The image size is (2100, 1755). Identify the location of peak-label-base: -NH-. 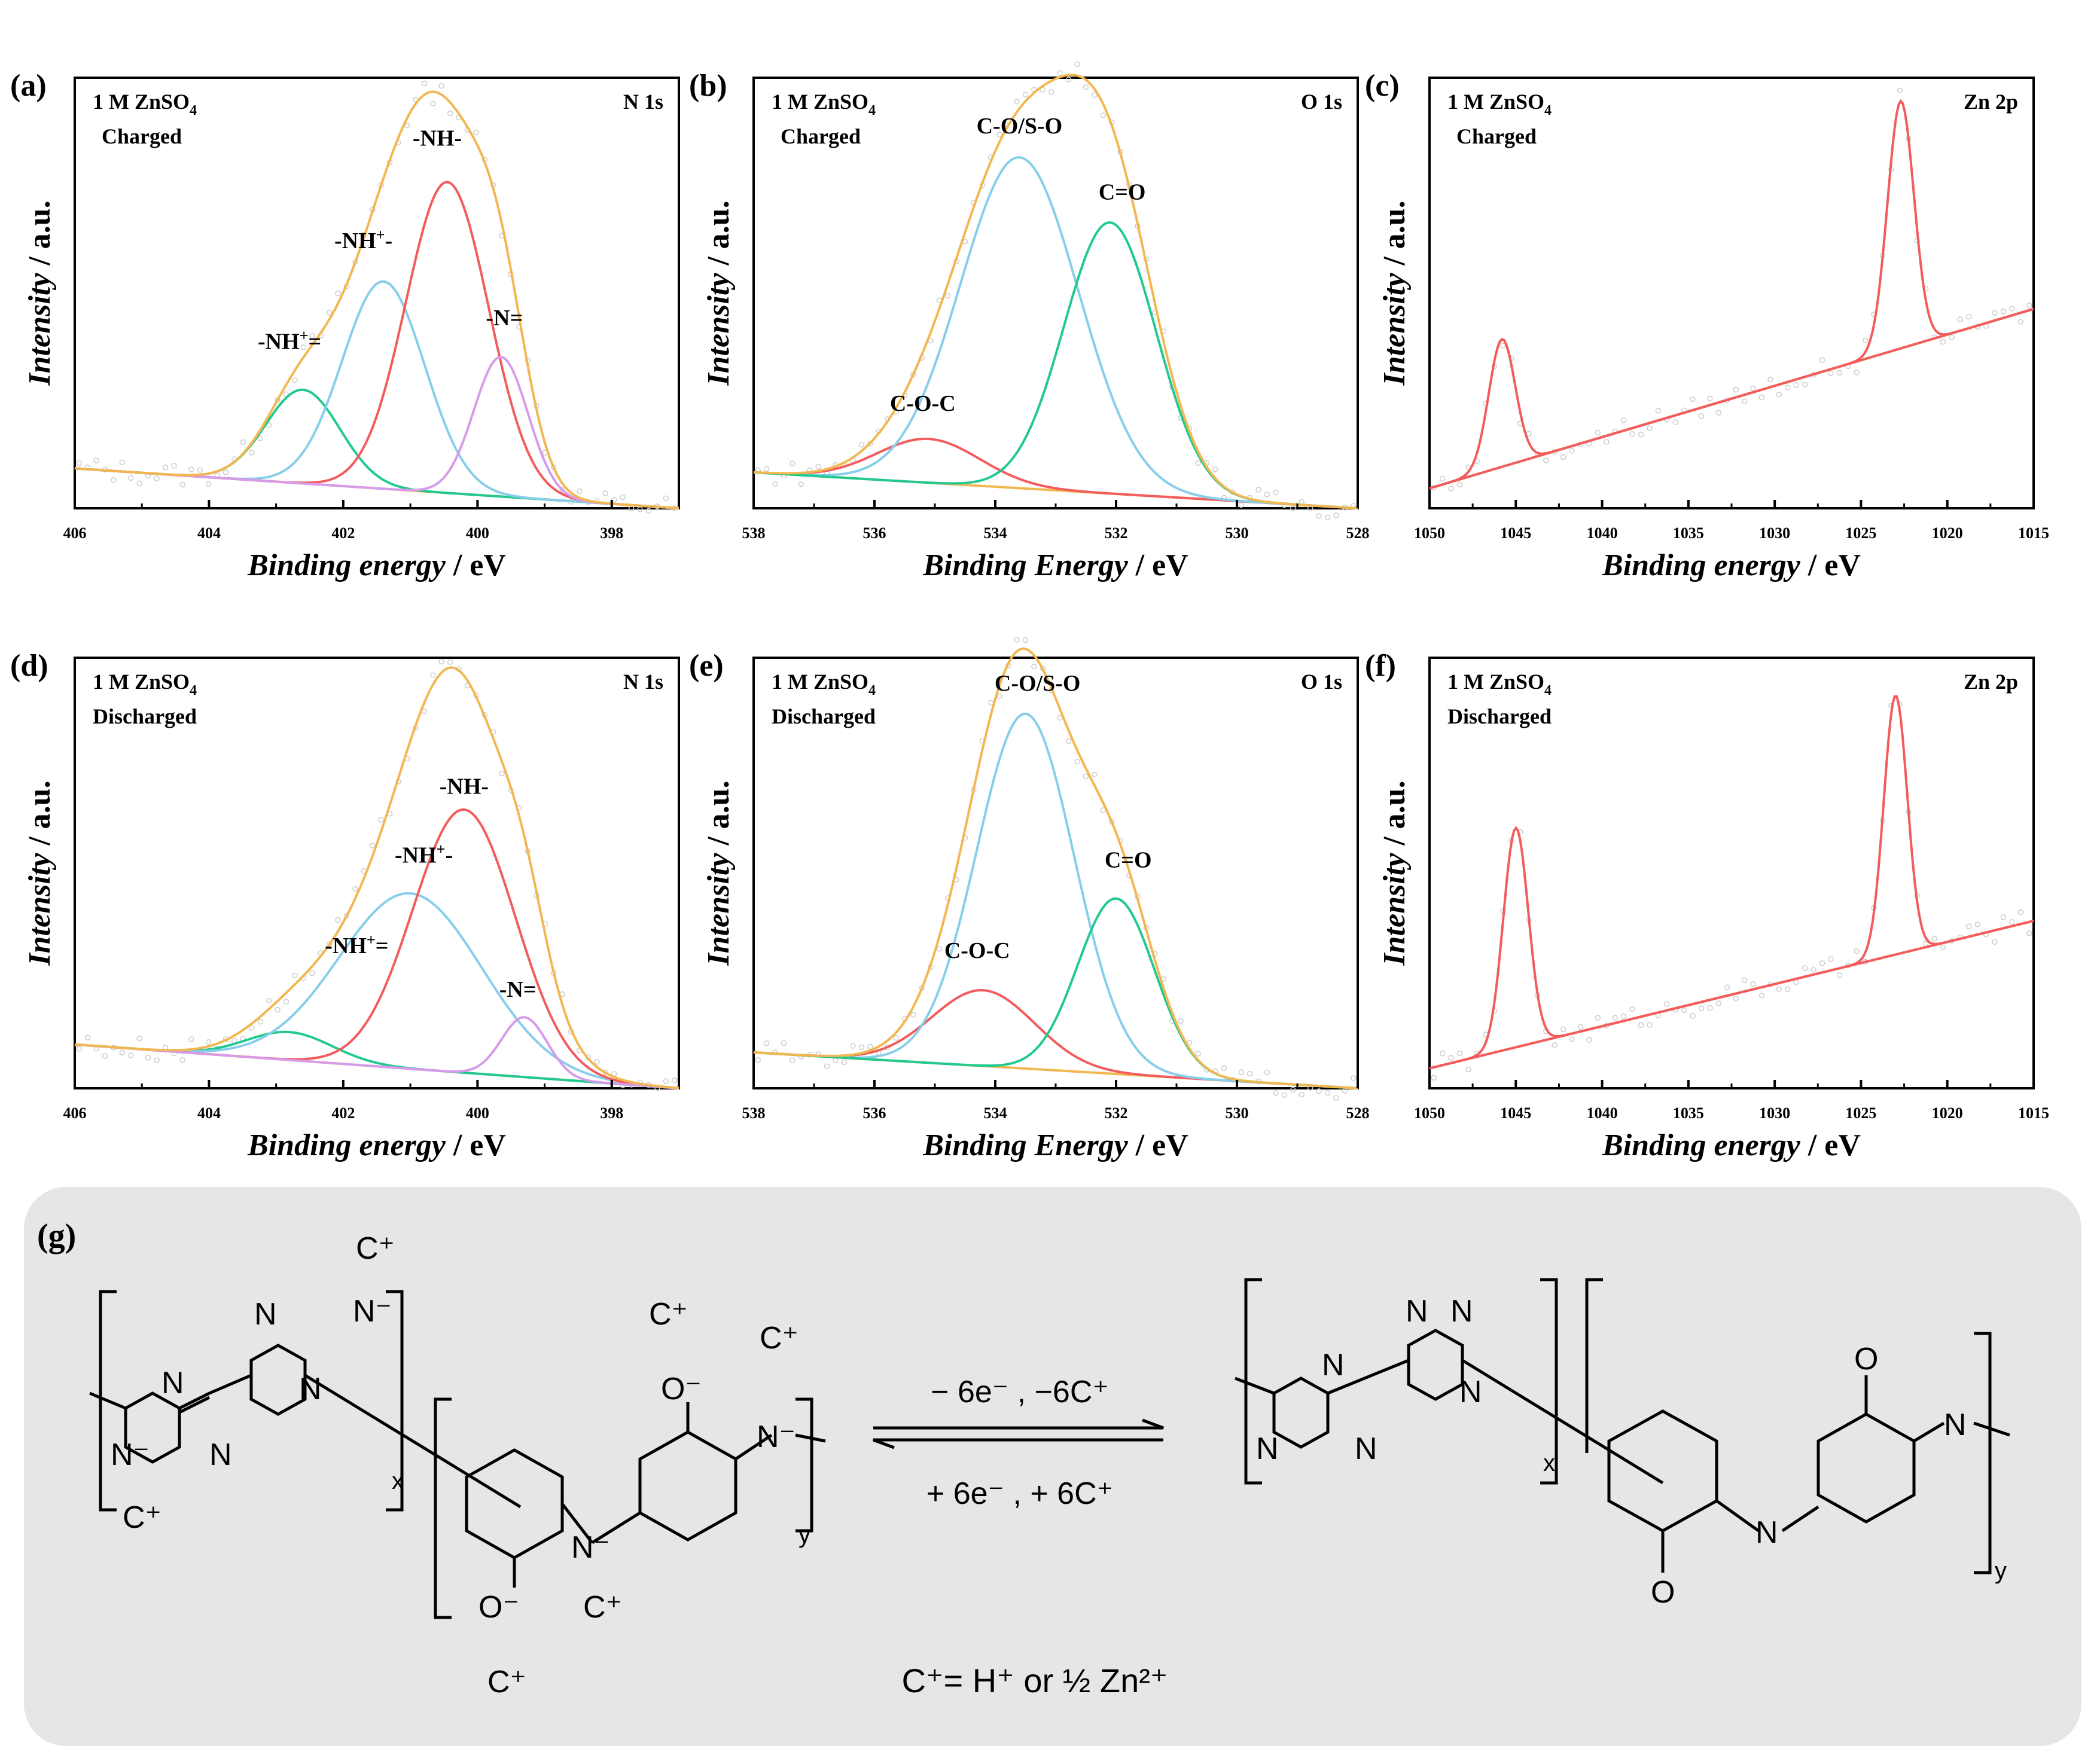
(437, 138).